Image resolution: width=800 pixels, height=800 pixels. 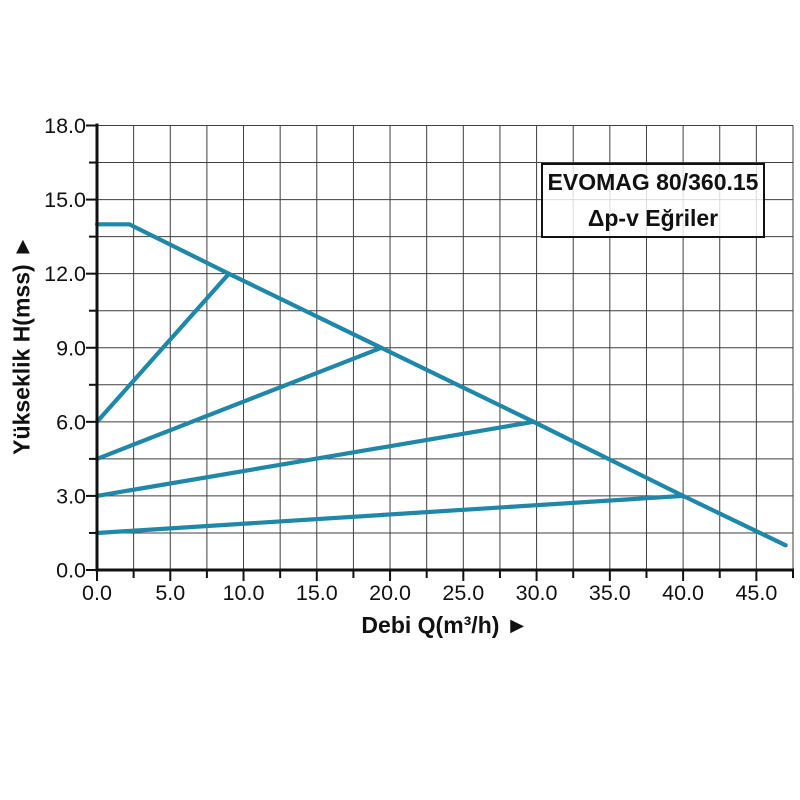 What do you see at coordinates (71, 571) in the screenshot?
I see `y-tick-label: 0.0` at bounding box center [71, 571].